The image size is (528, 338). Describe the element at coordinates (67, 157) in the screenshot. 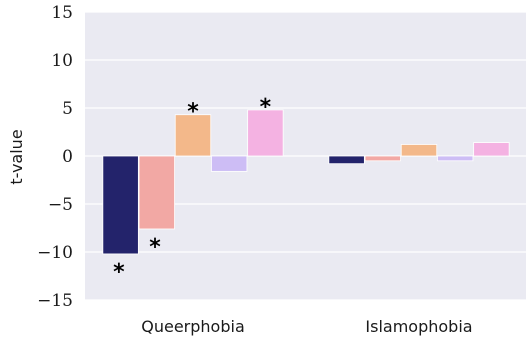

I see `y-tick-label: 0` at that location.